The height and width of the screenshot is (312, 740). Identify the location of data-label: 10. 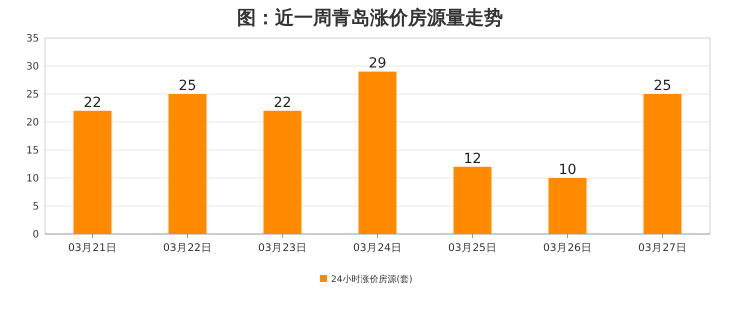
(567, 170).